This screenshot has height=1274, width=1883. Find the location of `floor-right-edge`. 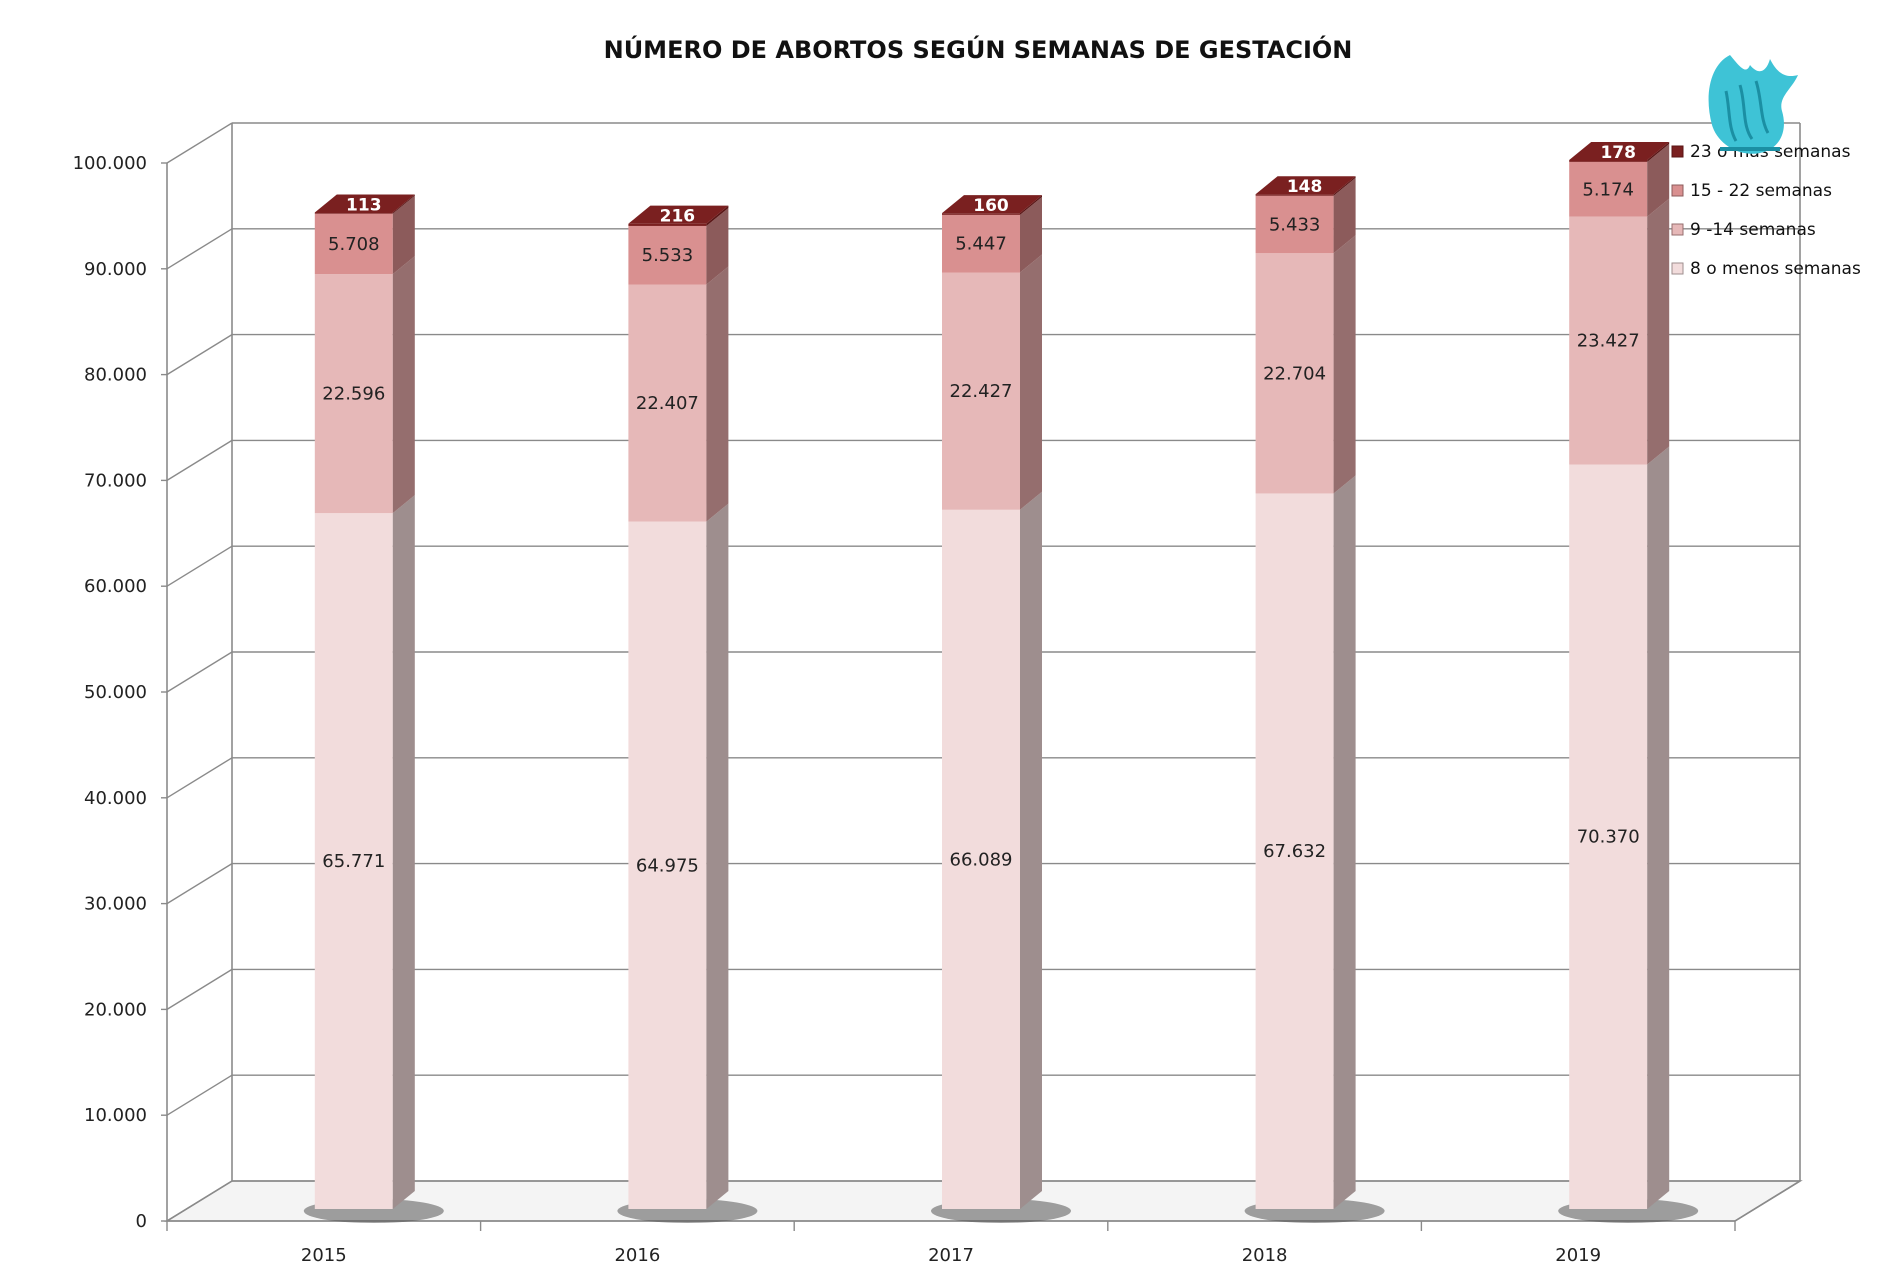

floor-right-edge is located at coordinates (1767, 1201).